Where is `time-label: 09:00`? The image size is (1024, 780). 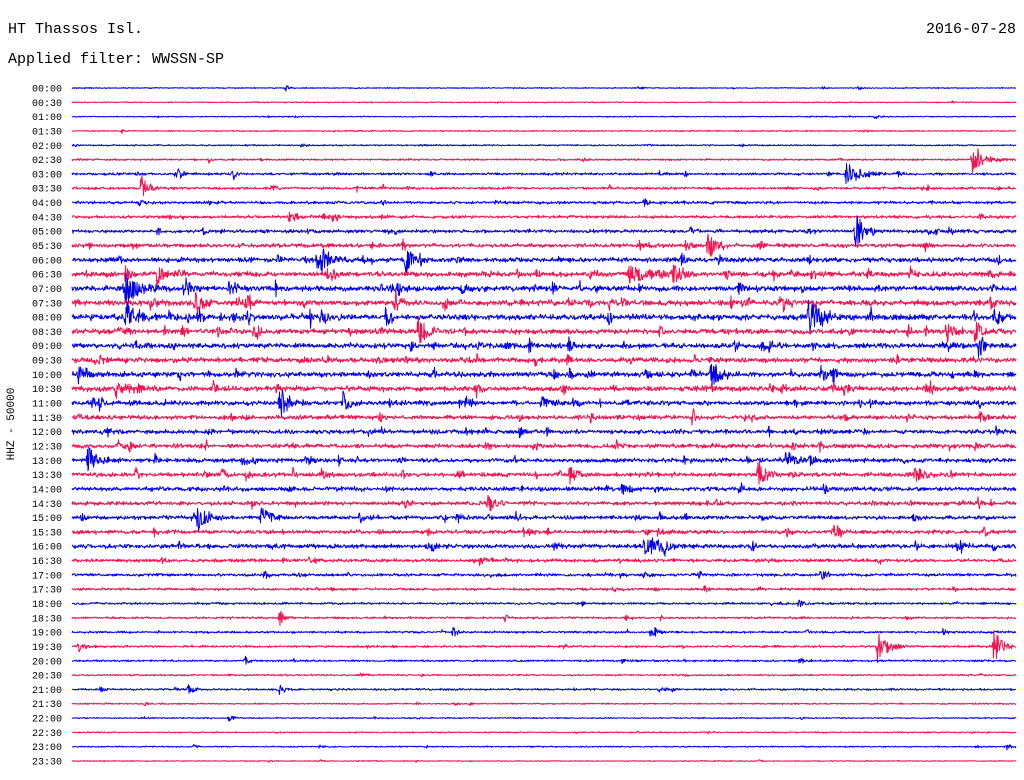 time-label: 09:00 is located at coordinates (47, 347).